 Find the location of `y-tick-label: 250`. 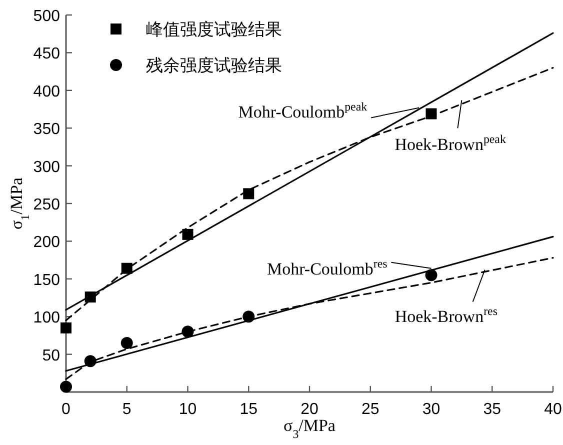

y-tick-label: 250 is located at coordinates (46, 205).